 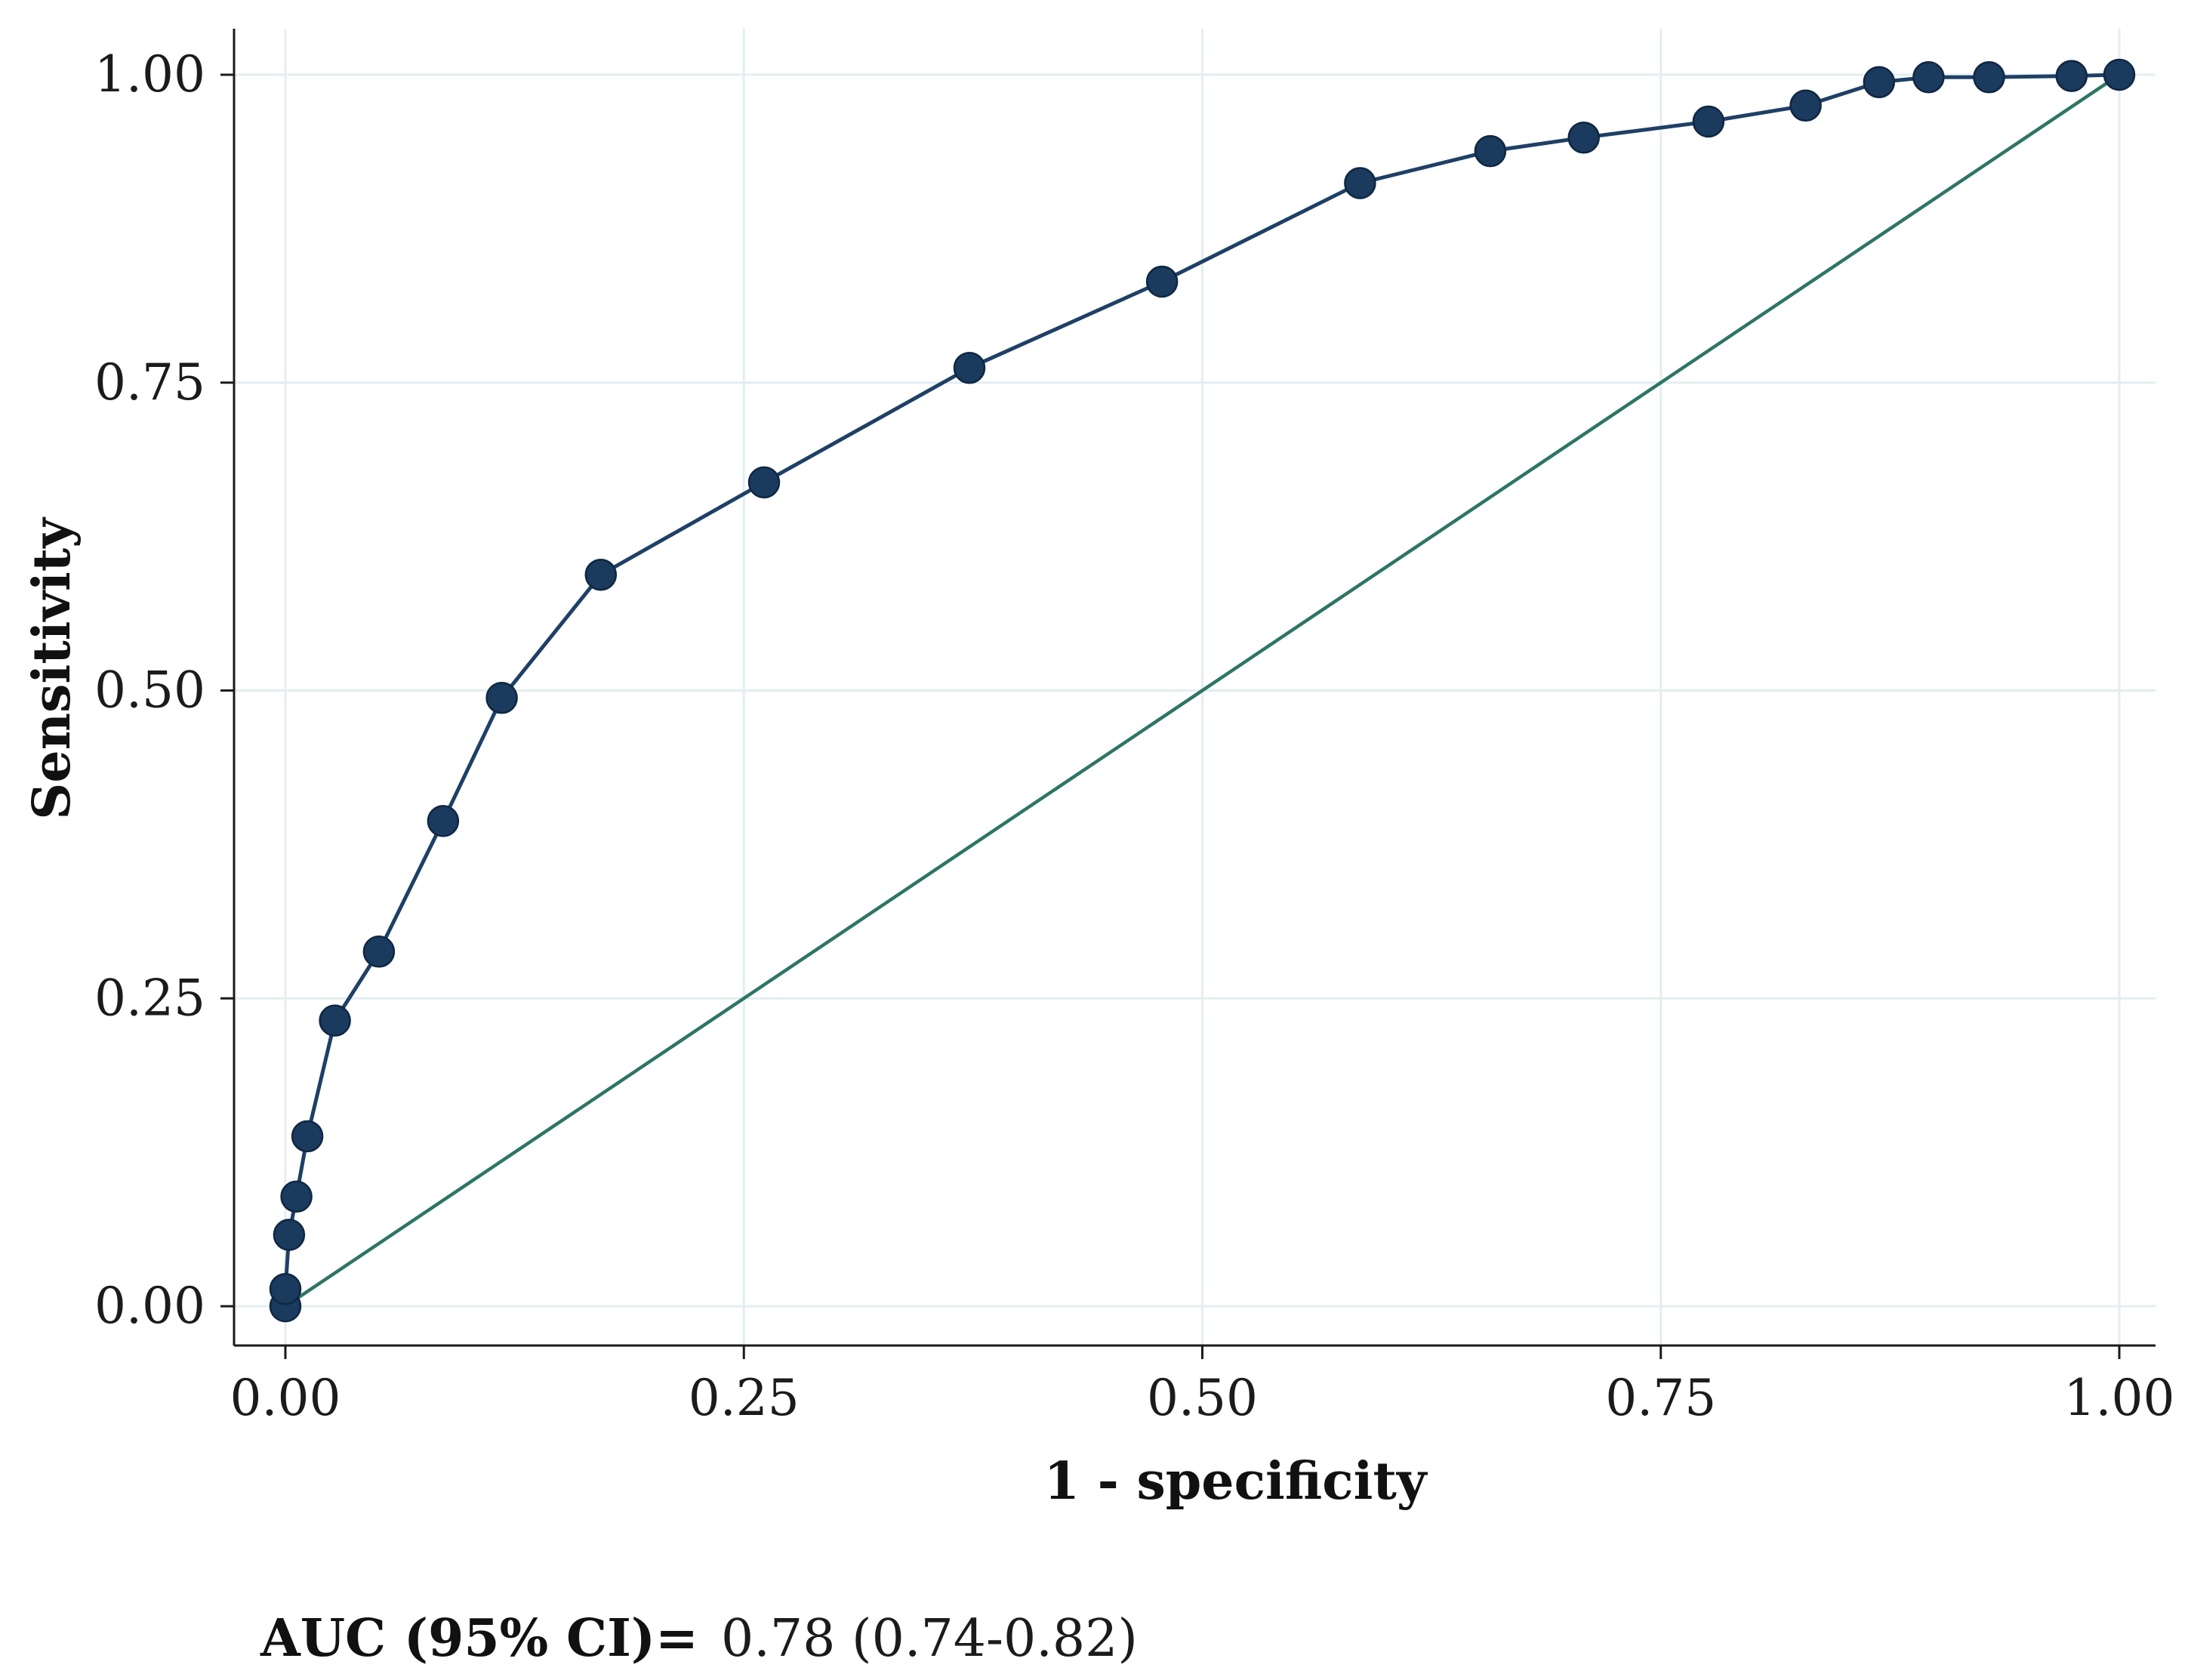 What do you see at coordinates (699, 1638) in the screenshot?
I see `auc-annotation: AUC (95% CI)= 0.78 (0.74-0.82)` at bounding box center [699, 1638].